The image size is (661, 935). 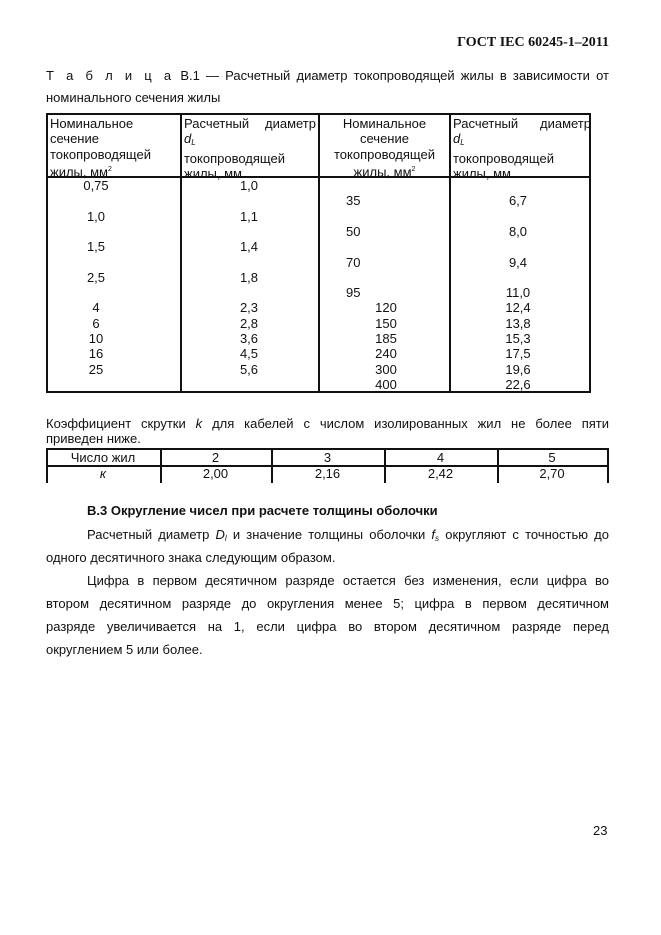 What do you see at coordinates (353, 293) in the screenshot?
I see `section-value: 95` at bounding box center [353, 293].